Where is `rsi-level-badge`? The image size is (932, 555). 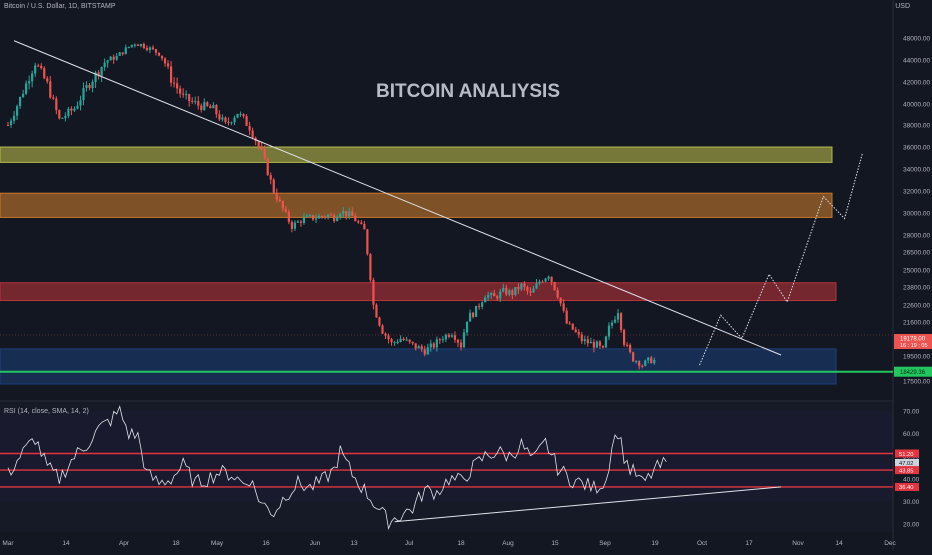 rsi-level-badge is located at coordinates (907, 462).